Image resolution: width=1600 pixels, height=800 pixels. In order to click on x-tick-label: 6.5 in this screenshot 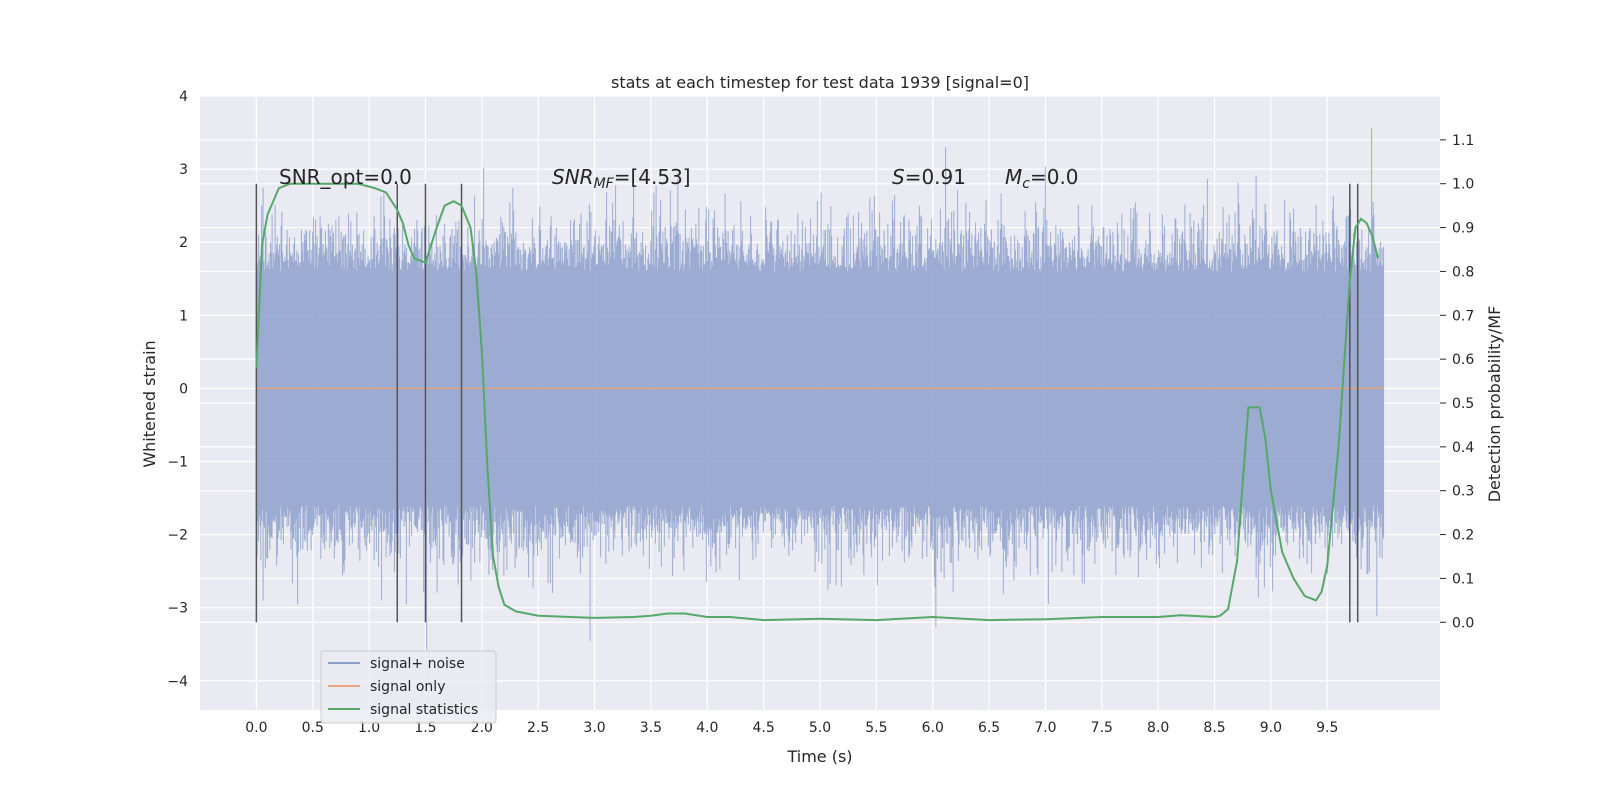, I will do `click(989, 728)`.